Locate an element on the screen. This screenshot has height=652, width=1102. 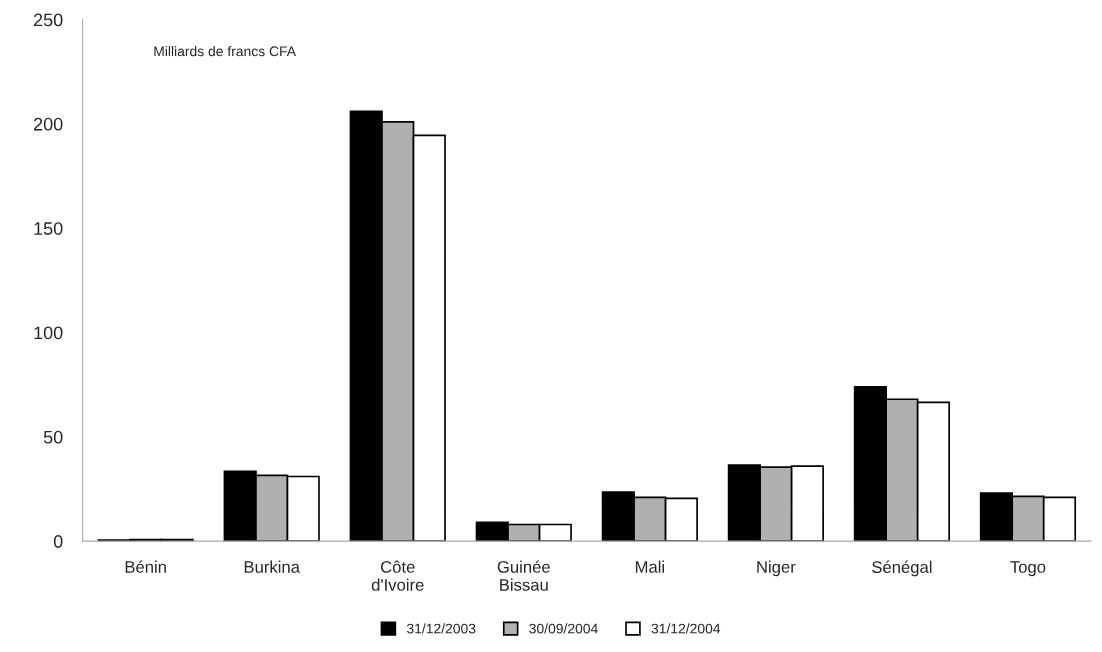
y-tick-label: 150 is located at coordinates (48, 228).